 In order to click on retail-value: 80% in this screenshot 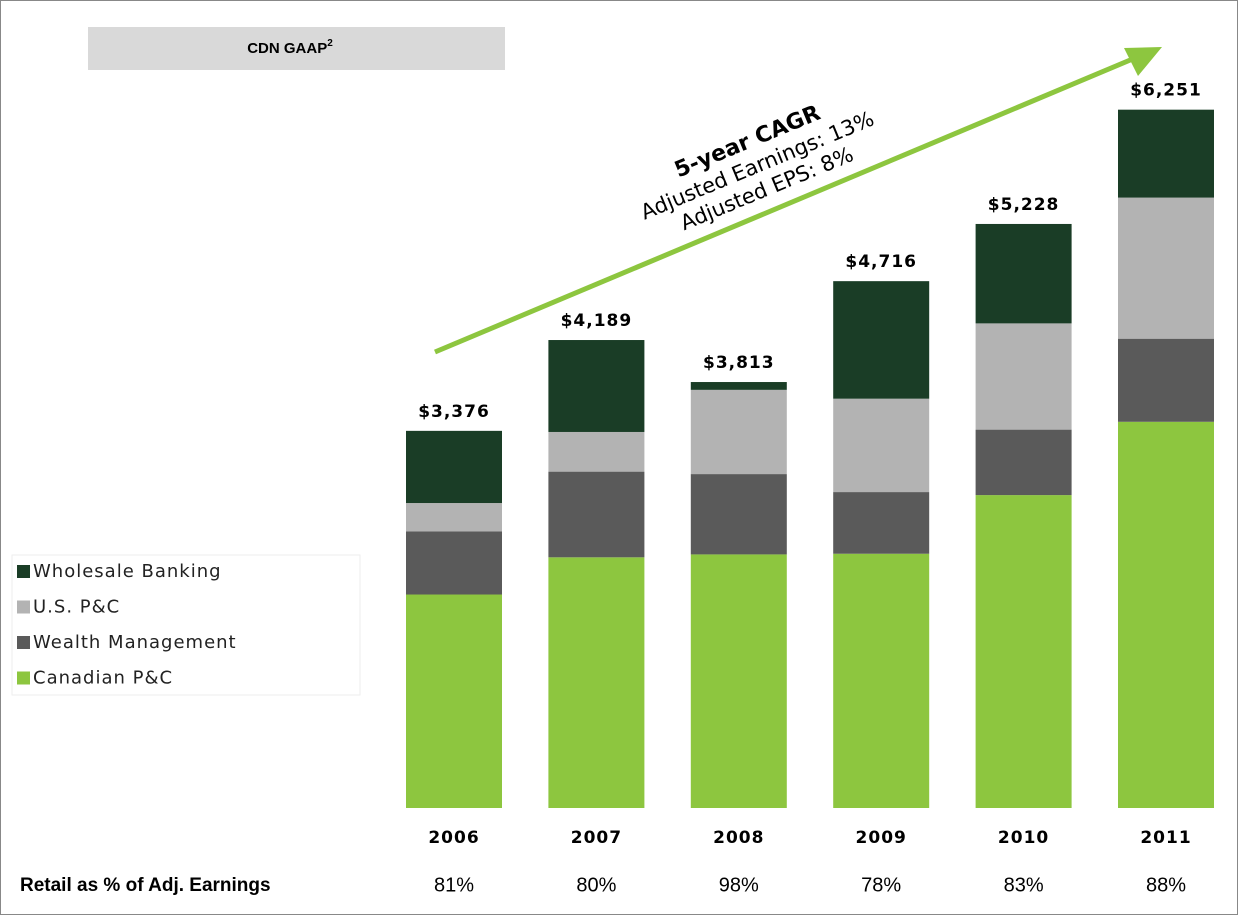, I will do `click(596, 885)`.